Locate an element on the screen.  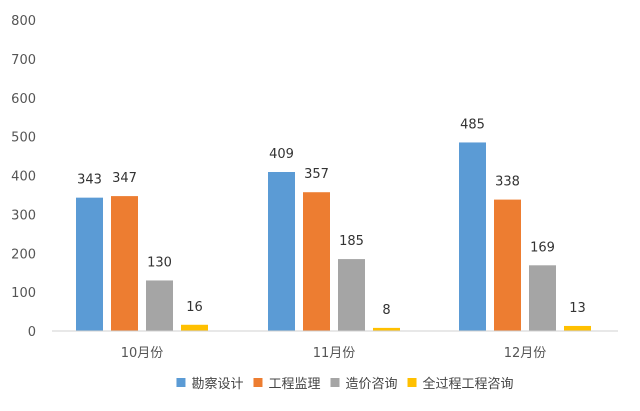
data-label: 347 is located at coordinates (124, 178).